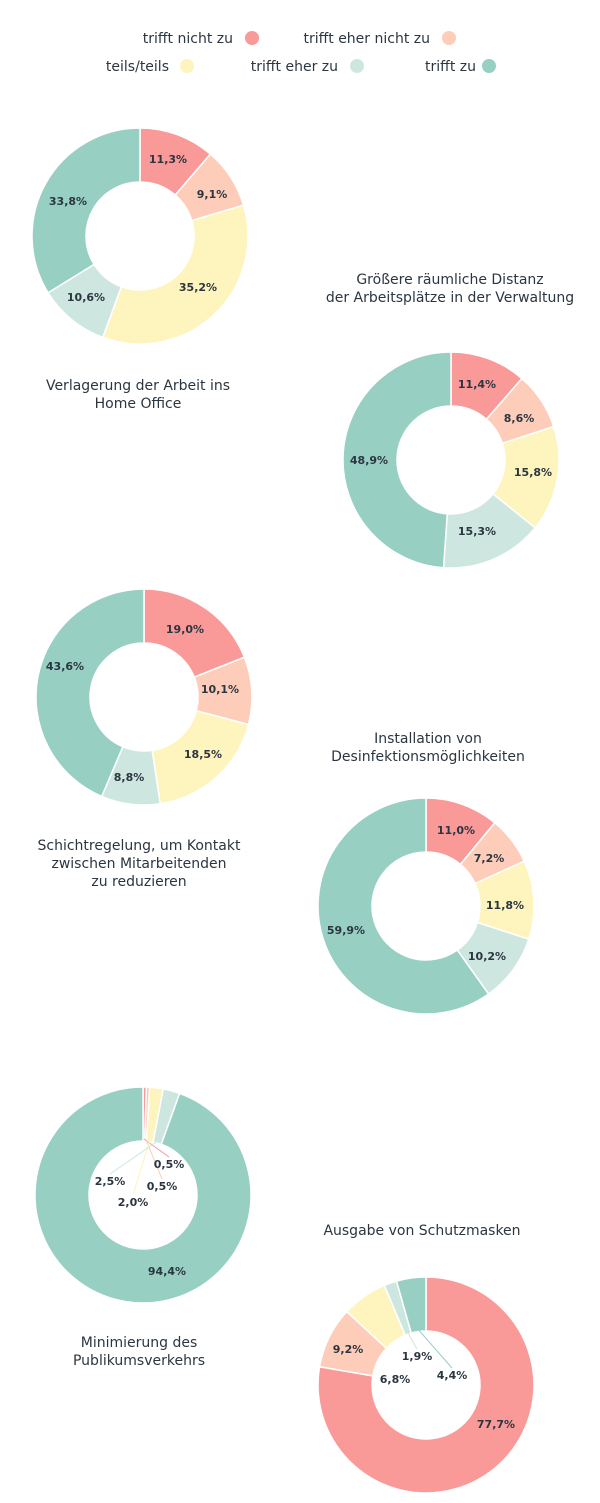  Describe the element at coordinates (188, 39) in the screenshot. I see `legend-label: trifft nicht zu` at that location.